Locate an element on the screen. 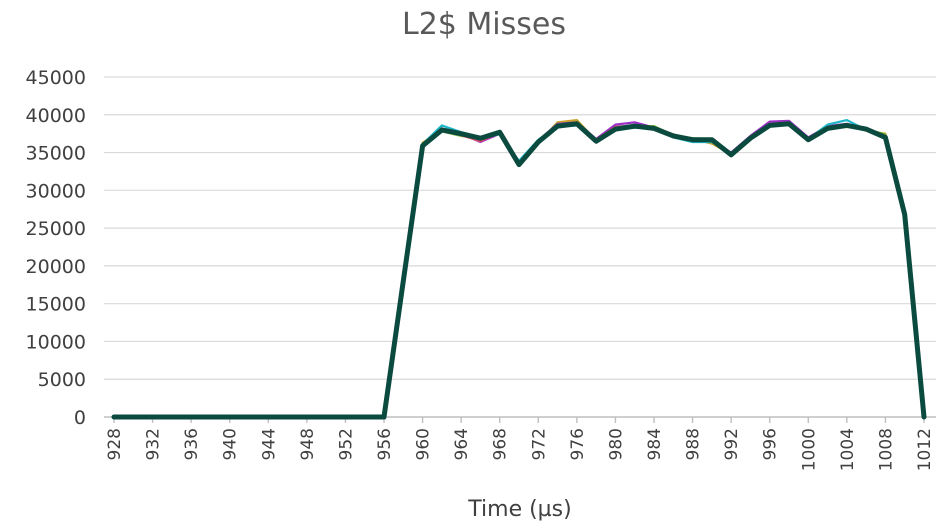  x-tick-label: 928 is located at coordinates (115, 444).